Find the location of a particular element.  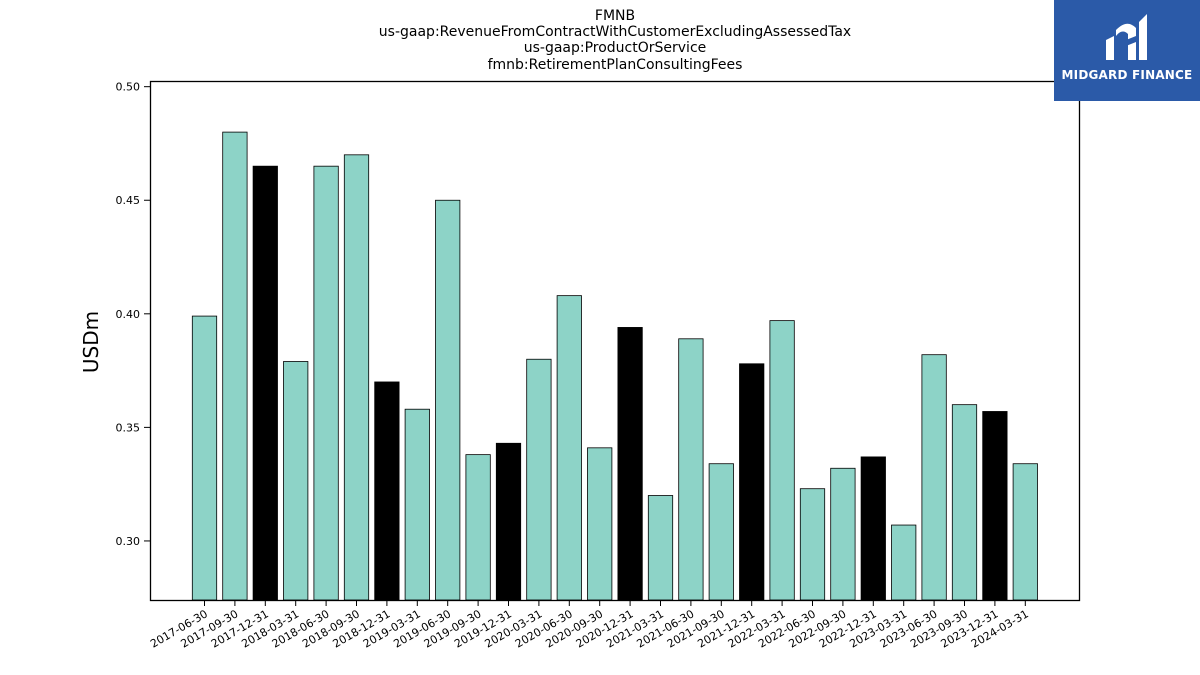

y-tick-label-0.50: 0.50 is located at coordinates (128, 87).